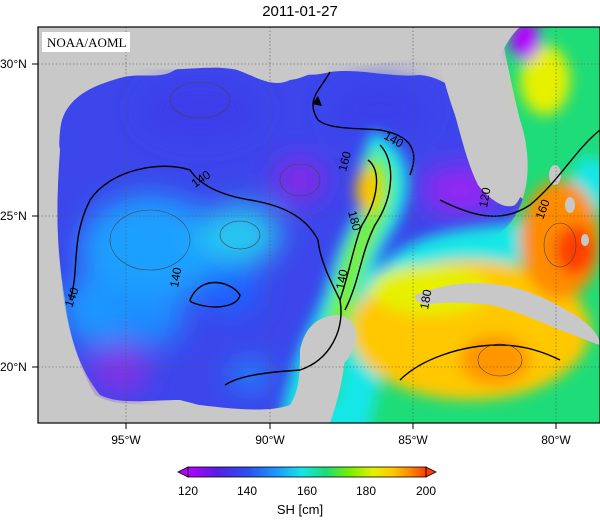 This screenshot has height=523, width=600. I want to click on lat-label: 20°N, so click(13, 367).